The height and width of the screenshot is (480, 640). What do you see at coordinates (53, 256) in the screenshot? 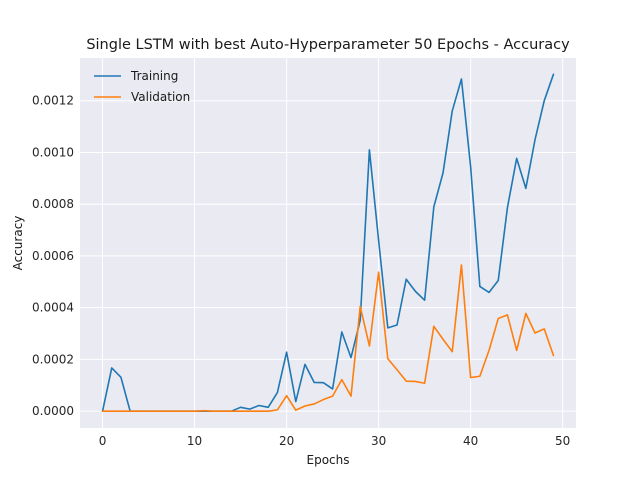
I see `y-tick-label: 0.0006` at bounding box center [53, 256].